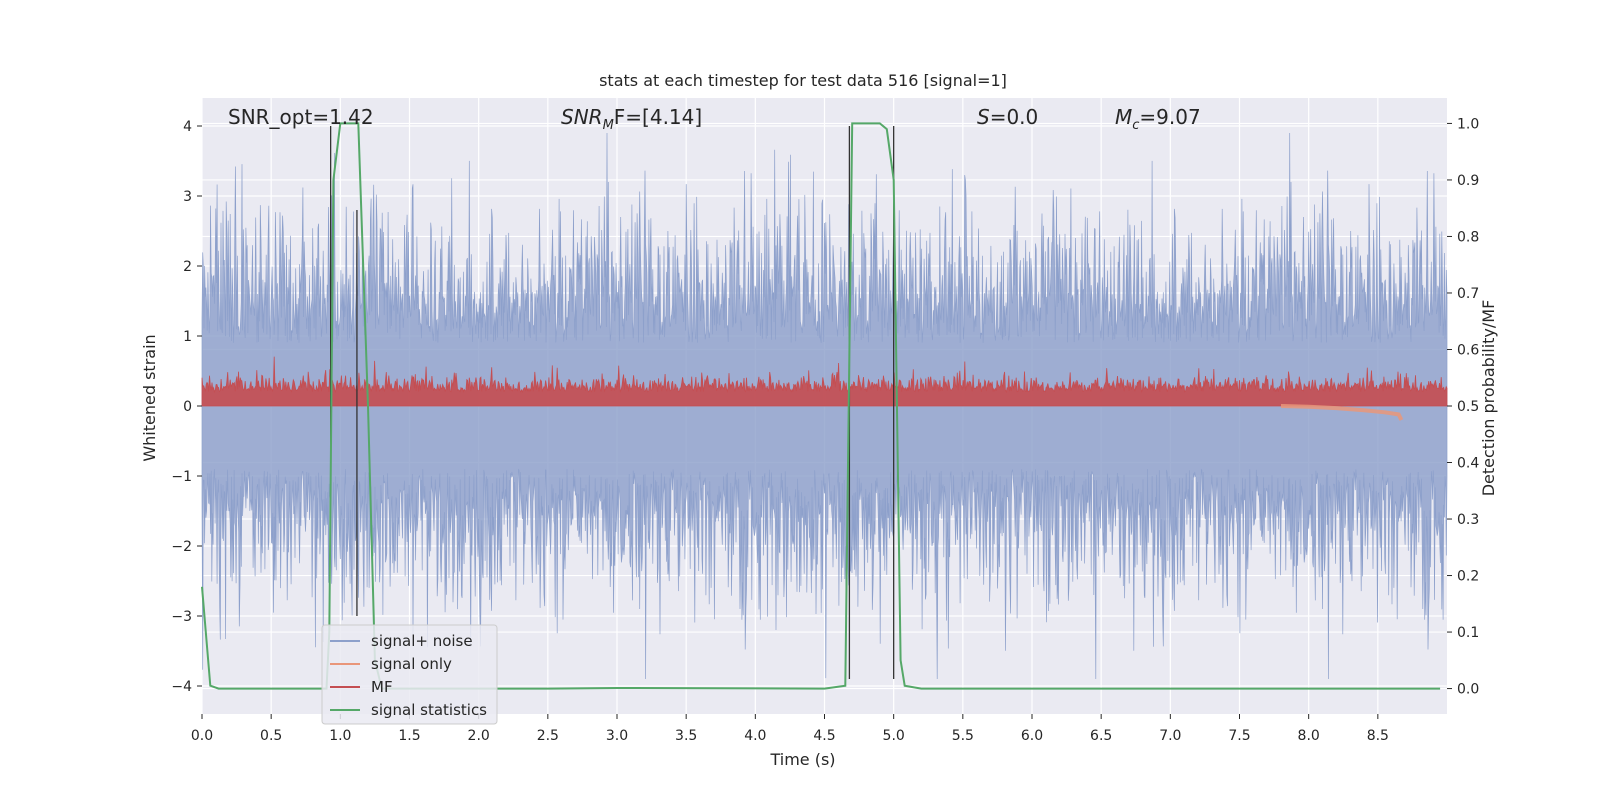 The image size is (1600, 804). What do you see at coordinates (658, 117) in the screenshot?
I see `snr-mf-value: F=[4.14]` at bounding box center [658, 117].